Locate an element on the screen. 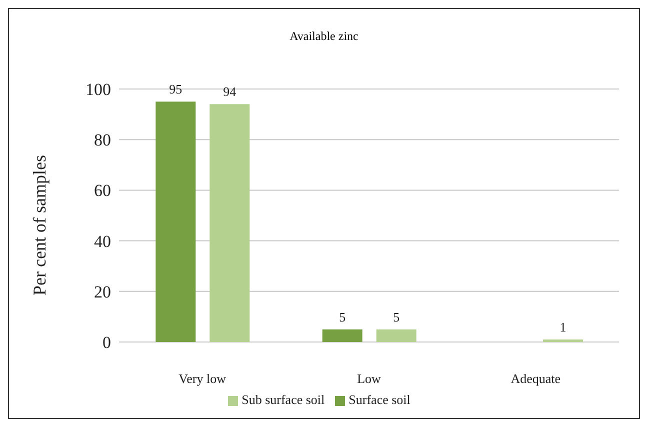 The width and height of the screenshot is (648, 427). data-label: 94 is located at coordinates (230, 92).